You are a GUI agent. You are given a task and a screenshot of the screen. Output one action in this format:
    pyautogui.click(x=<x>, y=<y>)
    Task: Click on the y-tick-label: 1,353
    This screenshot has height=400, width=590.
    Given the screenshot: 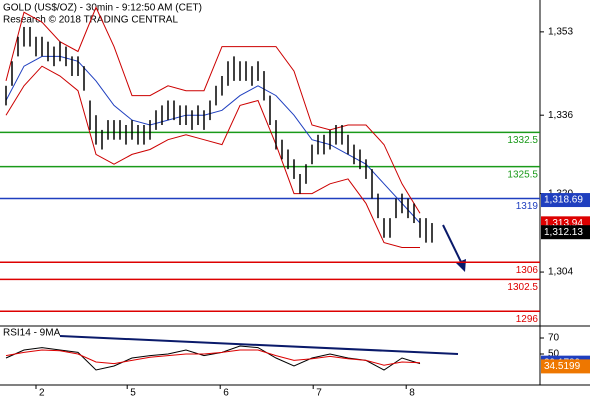 What is the action you would take?
    pyautogui.click(x=560, y=32)
    